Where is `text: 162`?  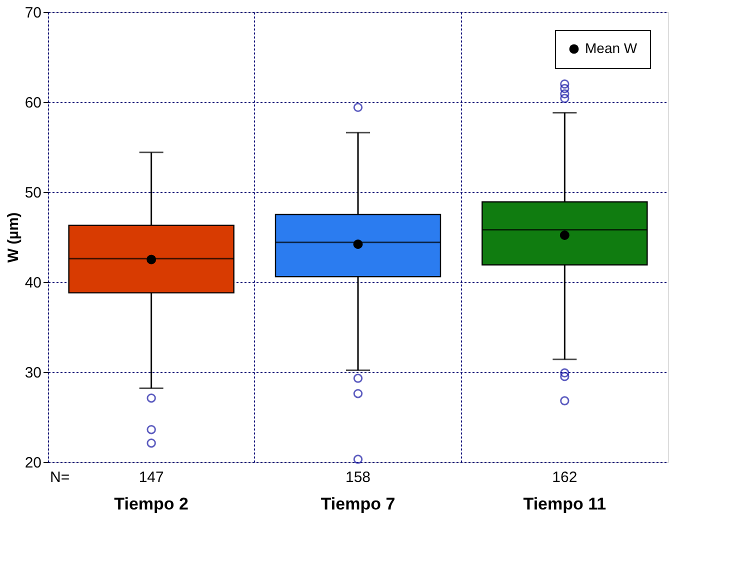 text: 162 is located at coordinates (565, 477).